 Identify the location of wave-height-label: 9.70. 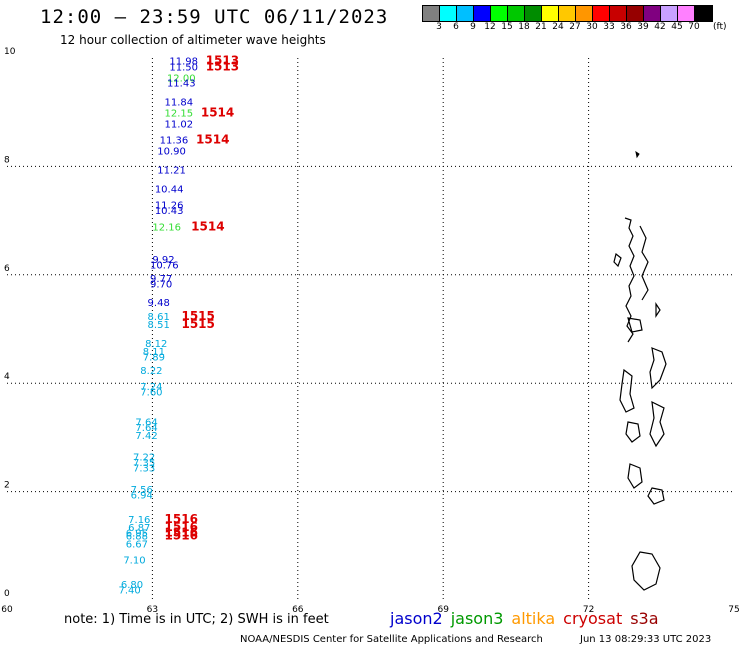
(161, 284).